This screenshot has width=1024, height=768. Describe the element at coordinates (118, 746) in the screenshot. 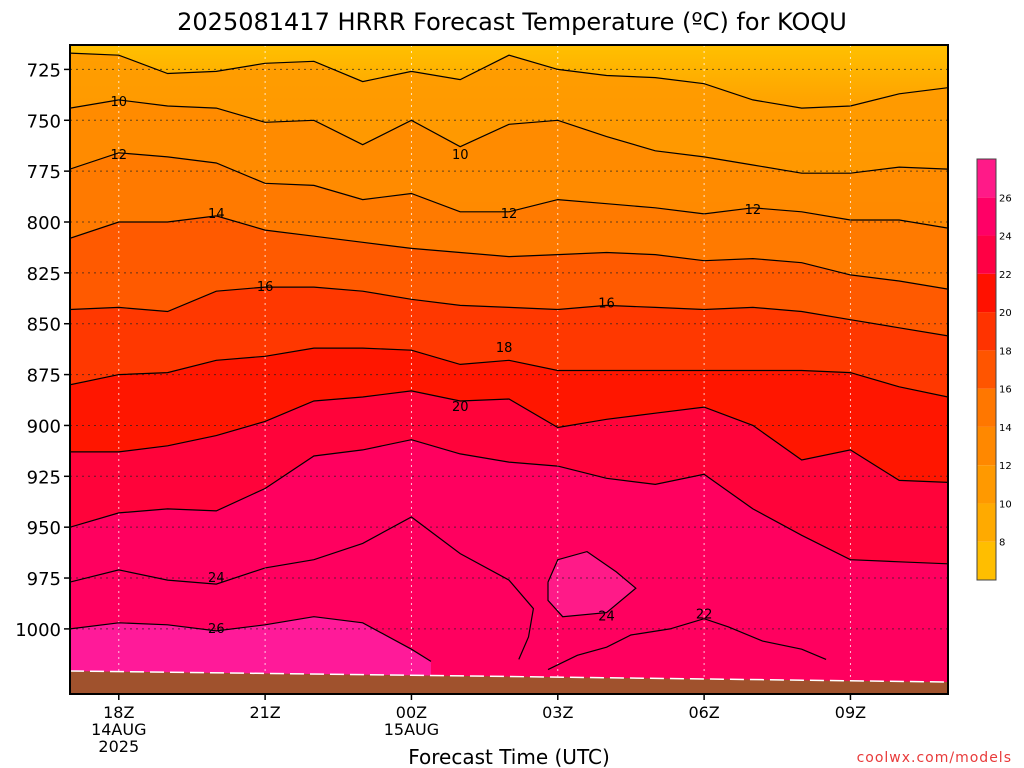

I see `x-tick-label-18-2: 2025` at that location.